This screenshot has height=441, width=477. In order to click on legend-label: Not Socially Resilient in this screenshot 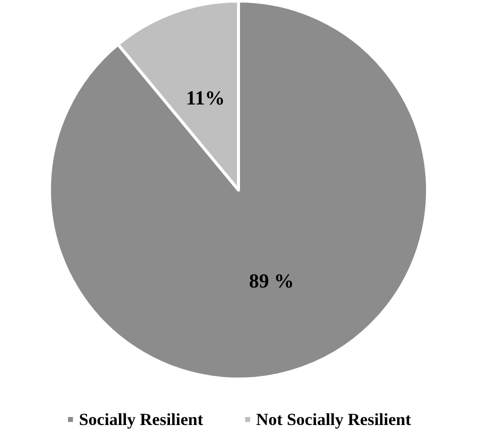, I will do `click(334, 419)`.